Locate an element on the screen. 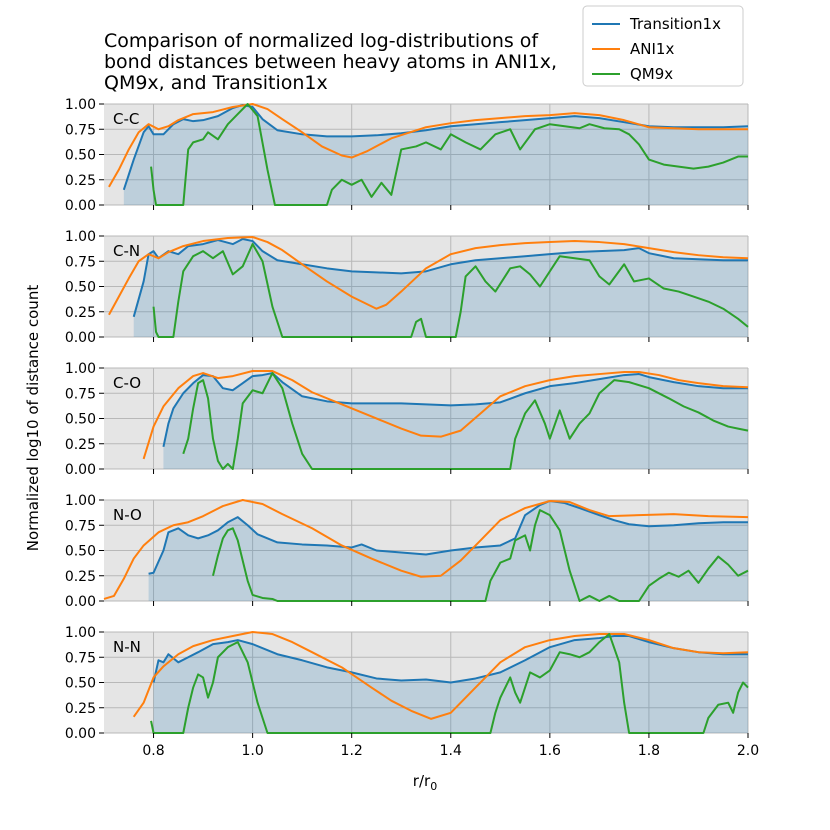 This screenshot has width=830, height=830. panel-c-n: 0.00 0.25 0.50 0.75 1.00 C-N is located at coordinates (407, 287).